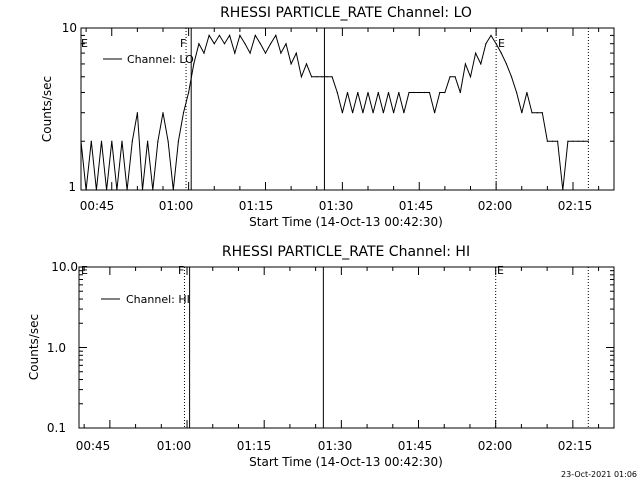 The height and width of the screenshot is (480, 640). What do you see at coordinates (34, 347) in the screenshot?
I see `hi-y-axis-label: Counts/sec` at bounding box center [34, 347].